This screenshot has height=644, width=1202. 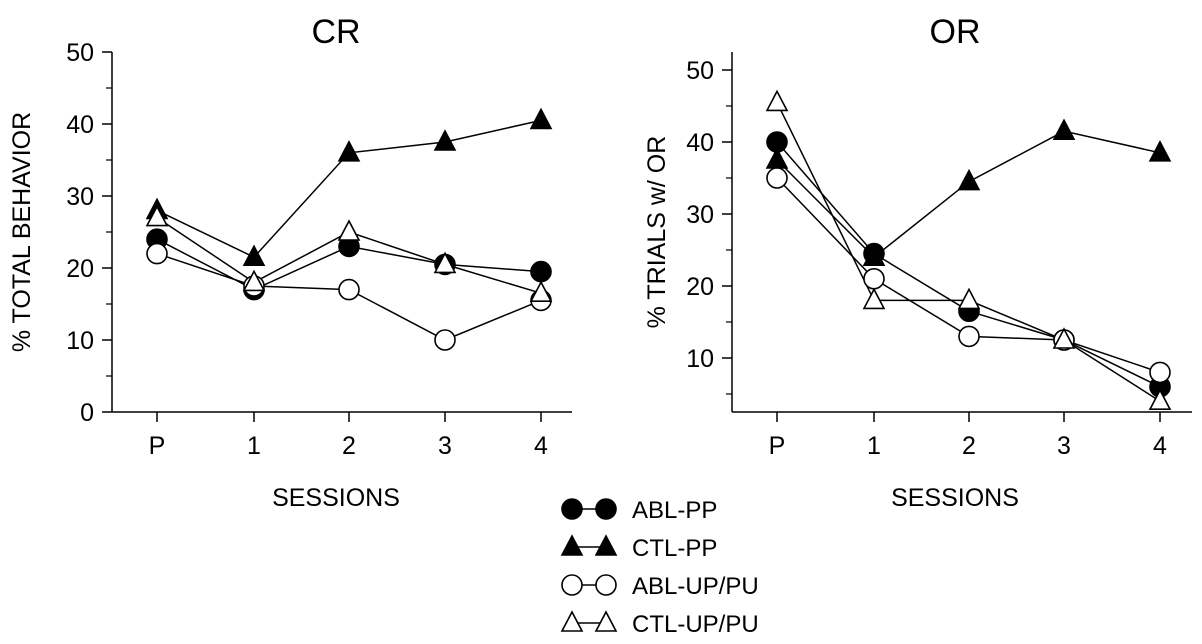 What do you see at coordinates (657, 232) in the screenshot?
I see `y-axis-label: % TRIALS w/ OR` at bounding box center [657, 232].